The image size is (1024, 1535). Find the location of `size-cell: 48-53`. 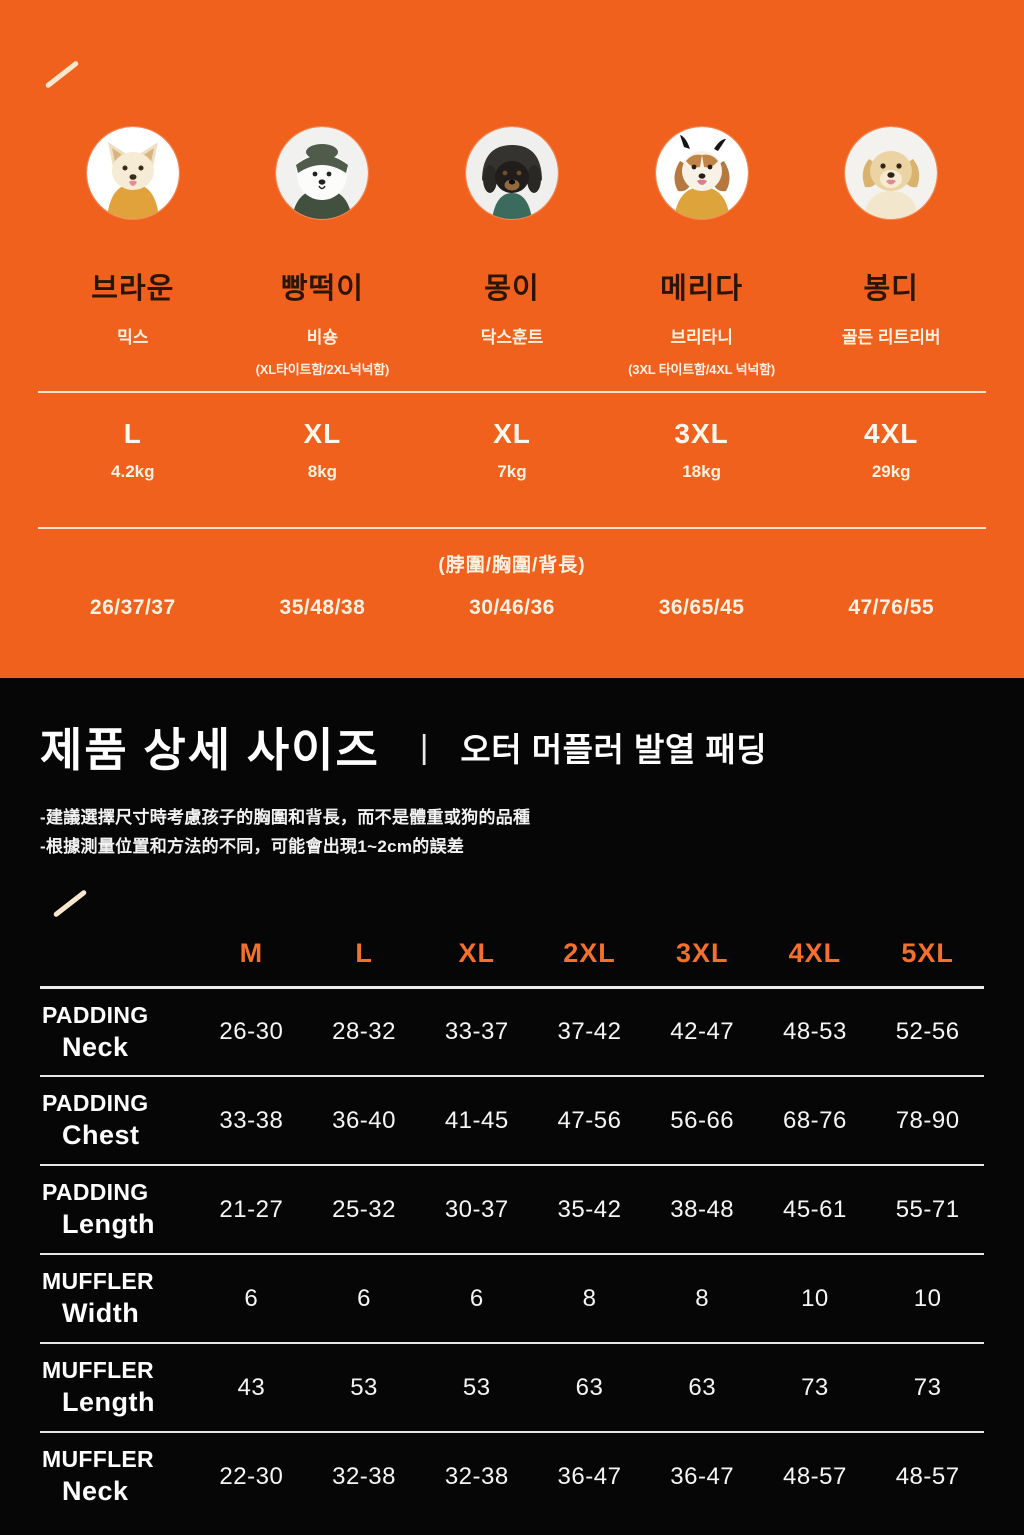

size-cell: 48-53 is located at coordinates (814, 1032).